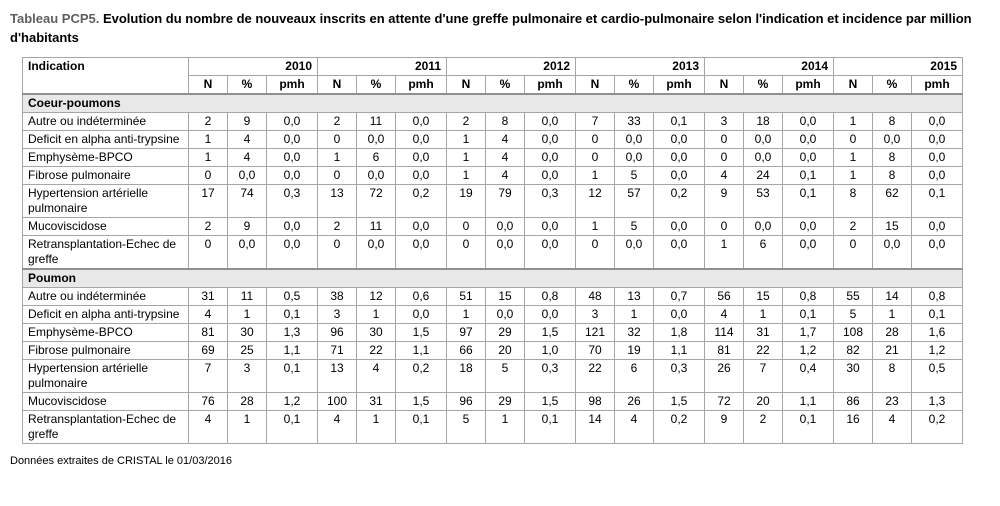  What do you see at coordinates (892, 296) in the screenshot?
I see `value-cell: 14` at bounding box center [892, 296].